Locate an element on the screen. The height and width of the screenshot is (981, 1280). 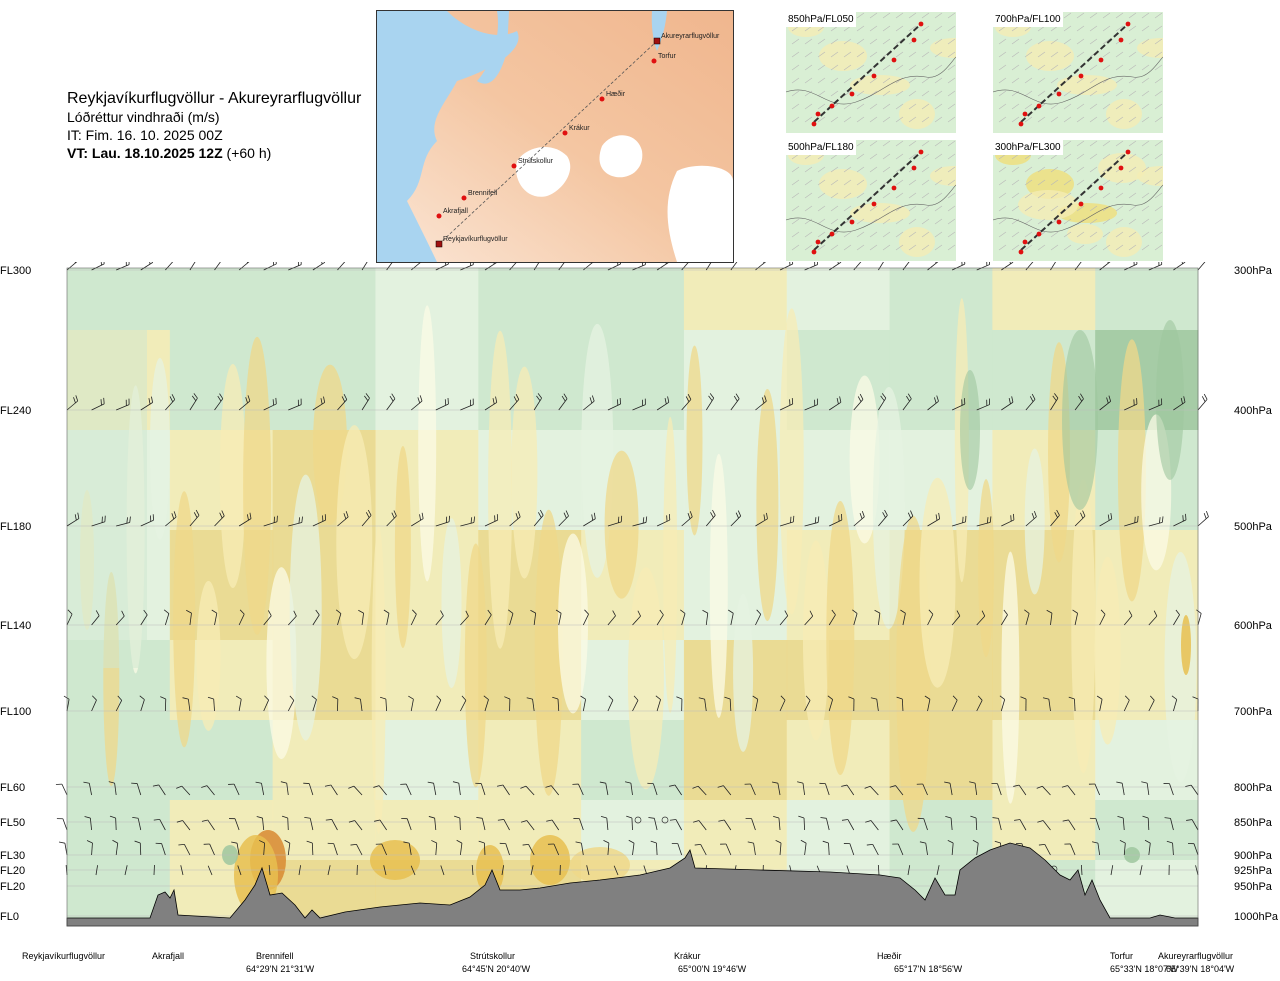
mini-map-700: 700hPa/FL100 is located at coordinates (1078, 72).